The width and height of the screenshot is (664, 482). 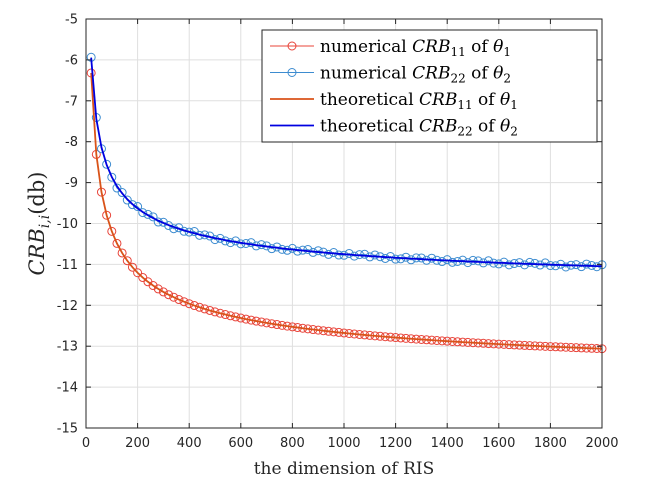 I want to click on x-tick-label: 1600, so click(x=498, y=443).